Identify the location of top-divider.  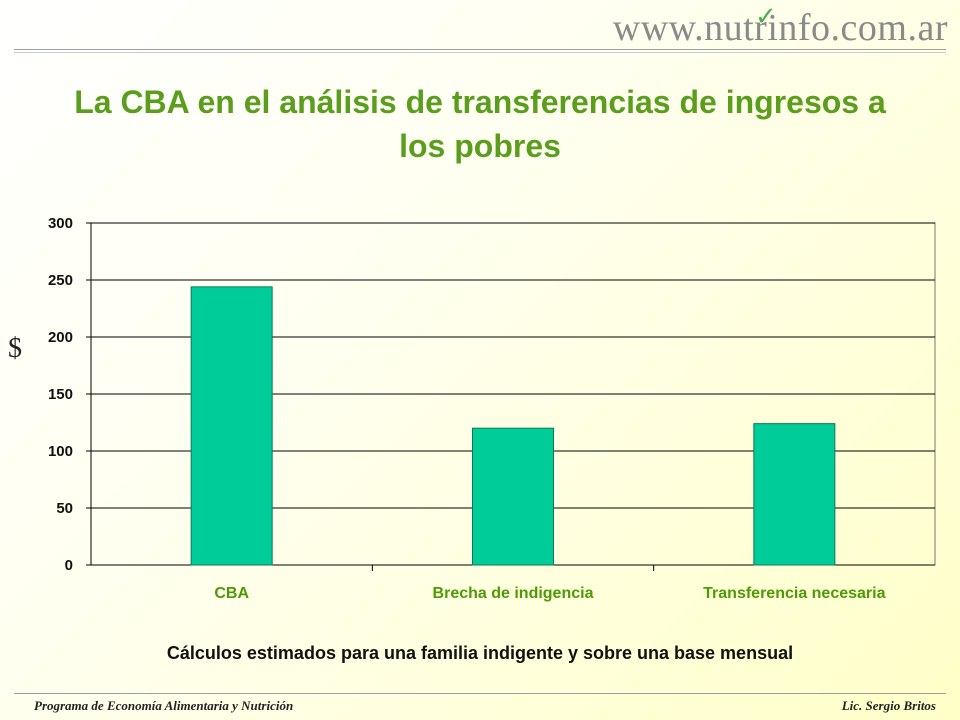
(480, 51).